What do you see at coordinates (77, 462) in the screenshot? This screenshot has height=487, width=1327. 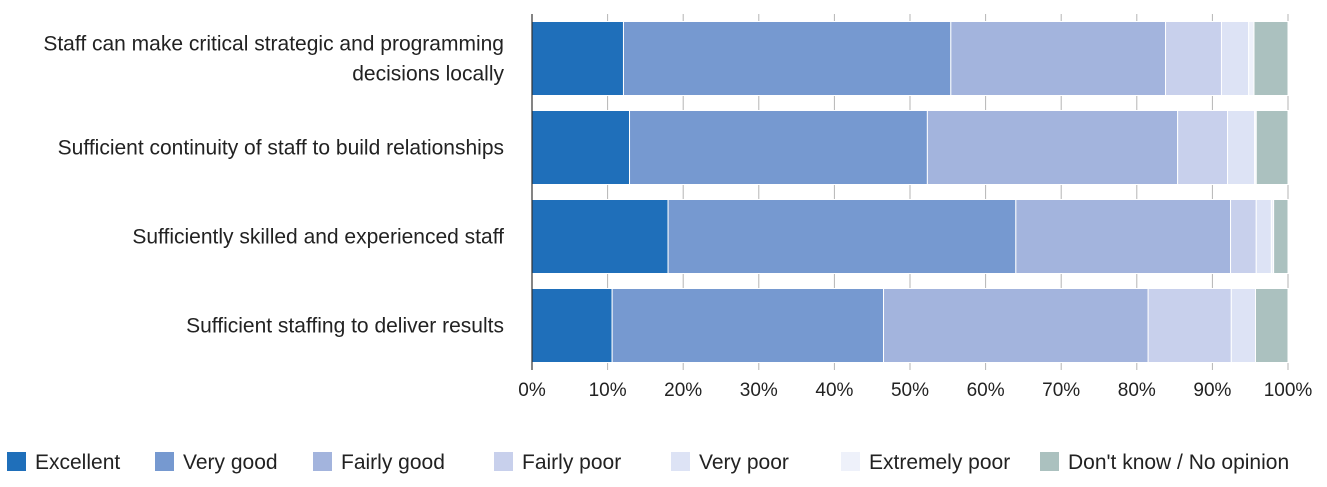 I see `legend-label: Excellent` at bounding box center [77, 462].